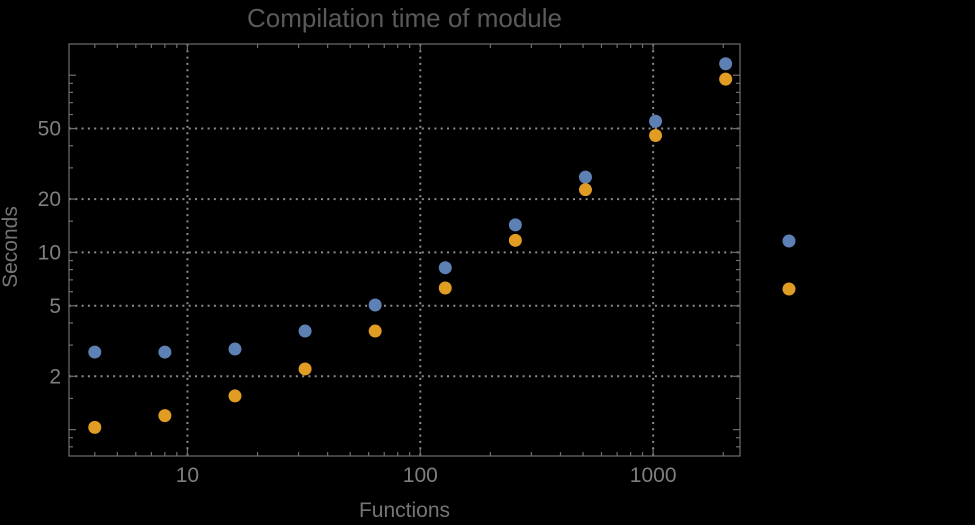 This screenshot has width=975, height=525. Describe the element at coordinates (49, 199) in the screenshot. I see `y-tick-label: 20` at that location.